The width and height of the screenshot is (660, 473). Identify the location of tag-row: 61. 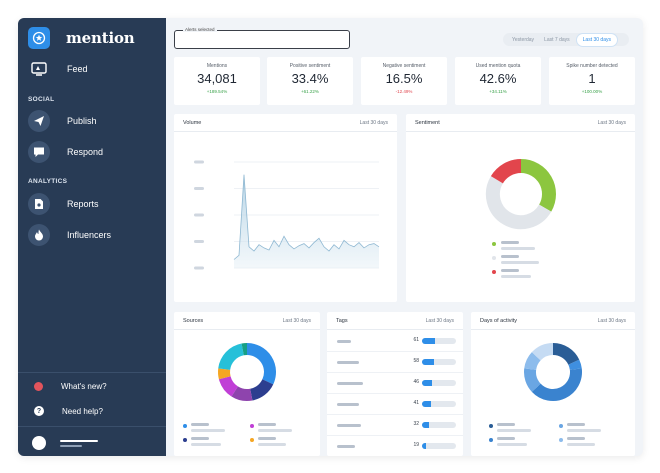
(395, 341).